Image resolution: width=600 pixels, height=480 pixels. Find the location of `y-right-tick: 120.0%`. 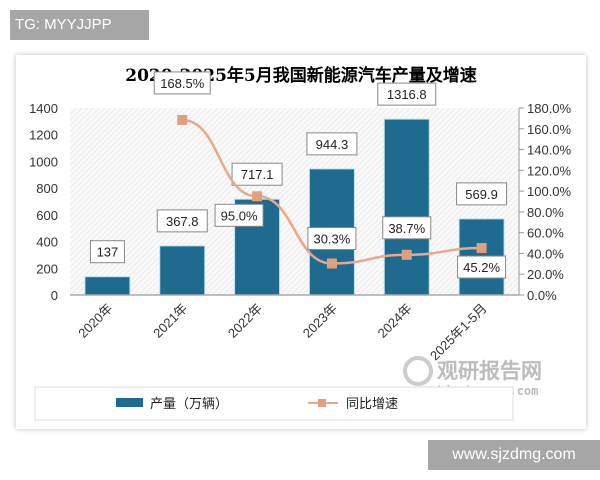

y-right-tick: 120.0% is located at coordinates (549, 170).